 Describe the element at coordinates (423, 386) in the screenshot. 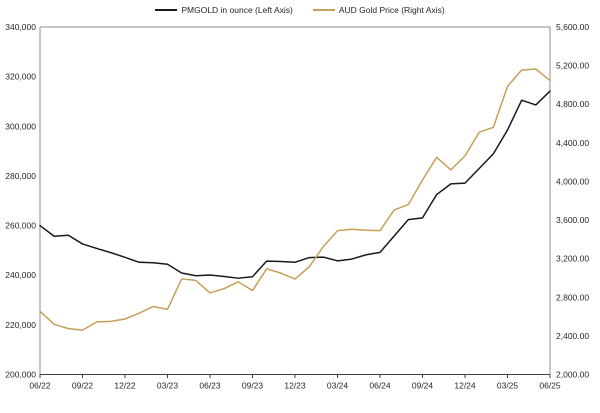

I see `x-axis-tick-label: 09/24` at that location.